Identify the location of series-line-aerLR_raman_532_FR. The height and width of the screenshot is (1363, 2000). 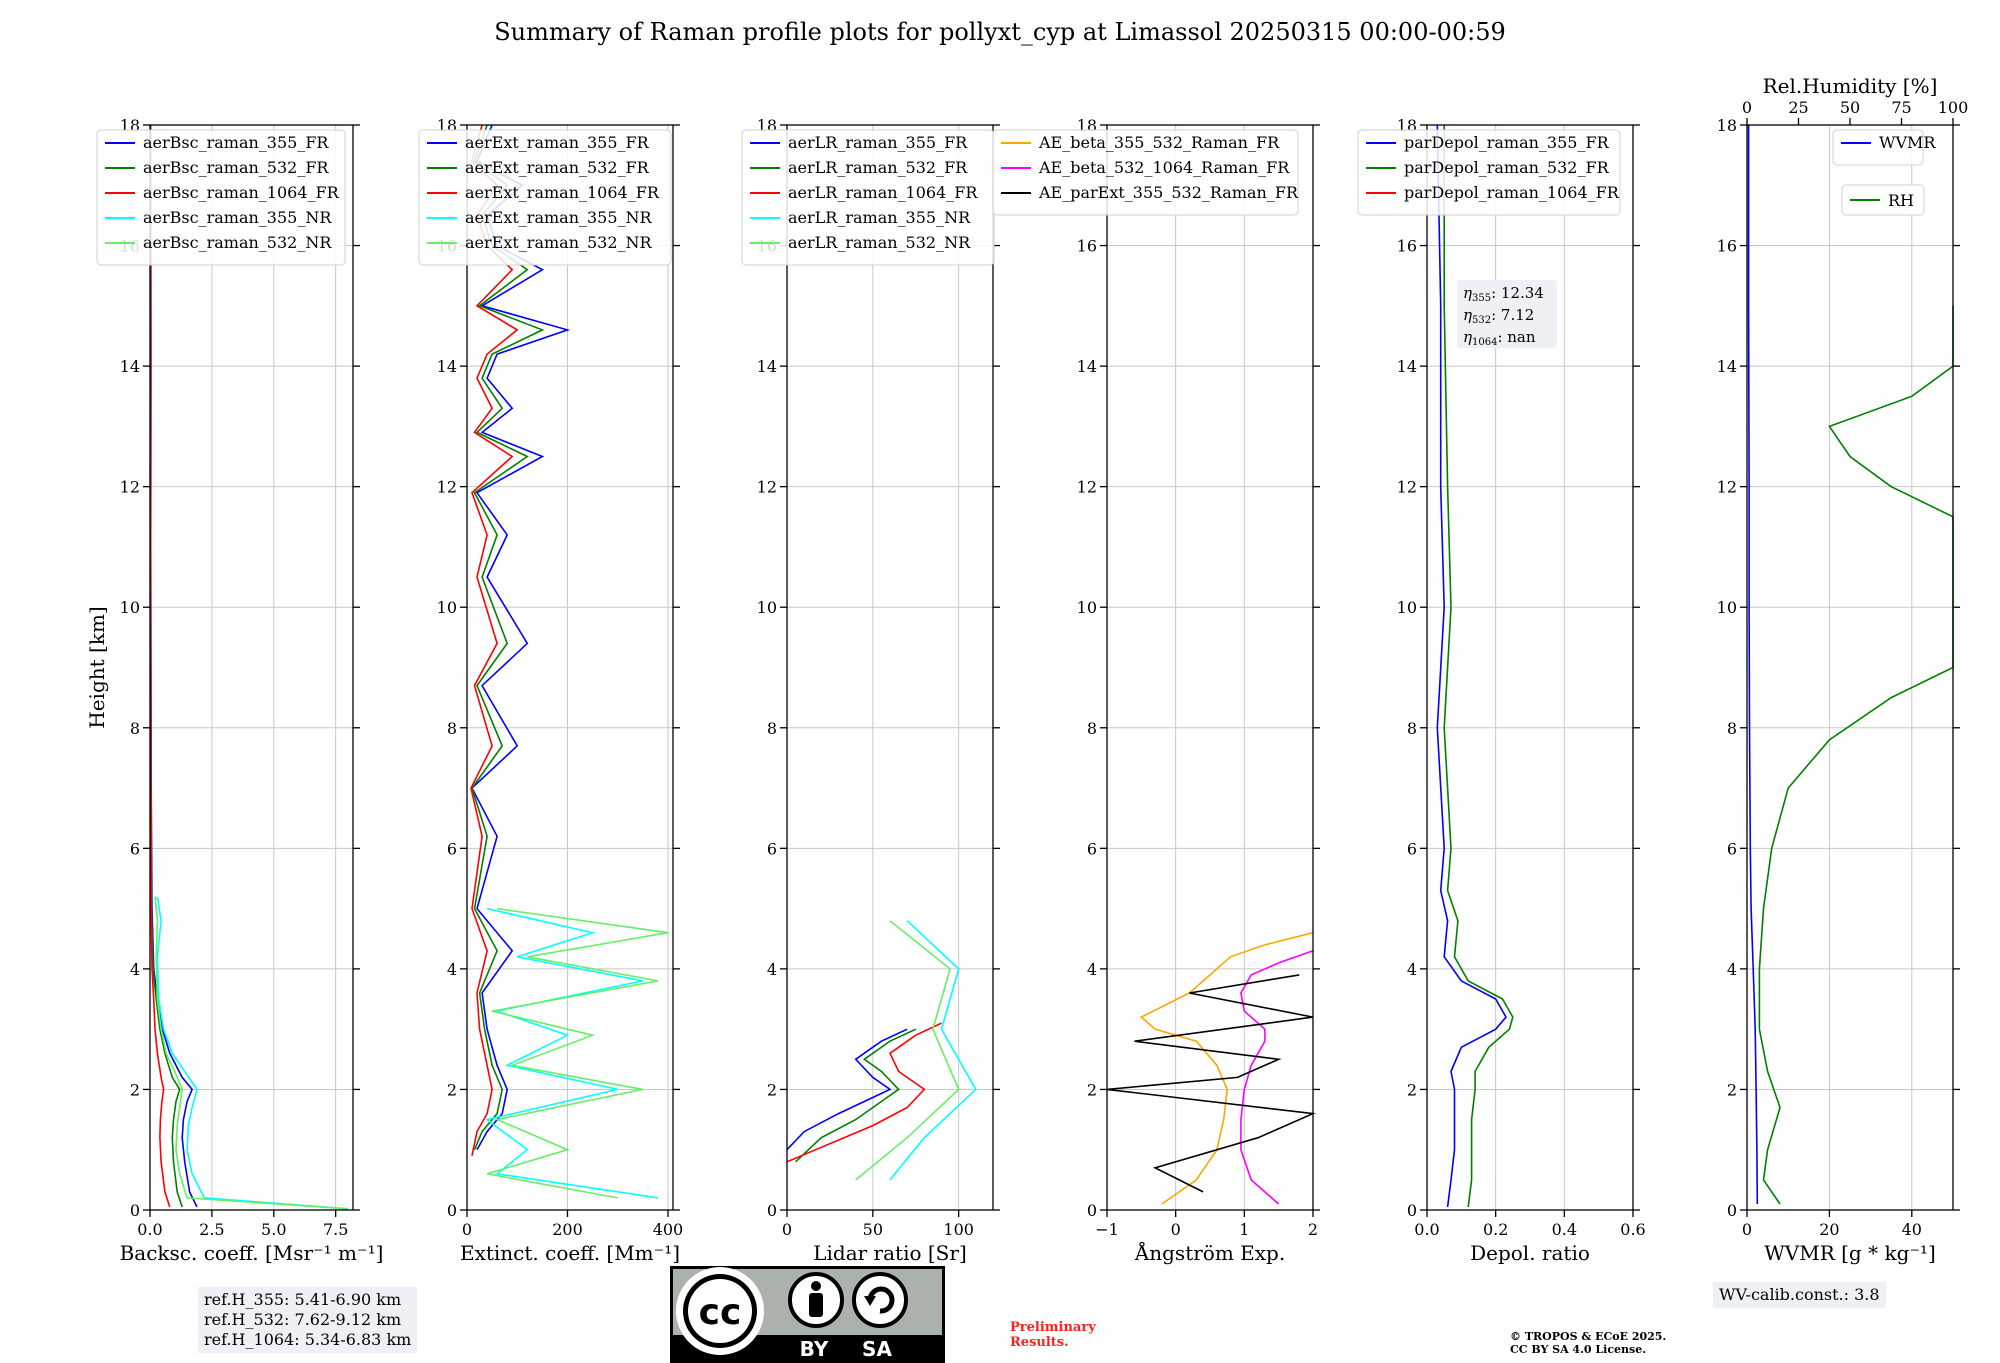
(856, 1095).